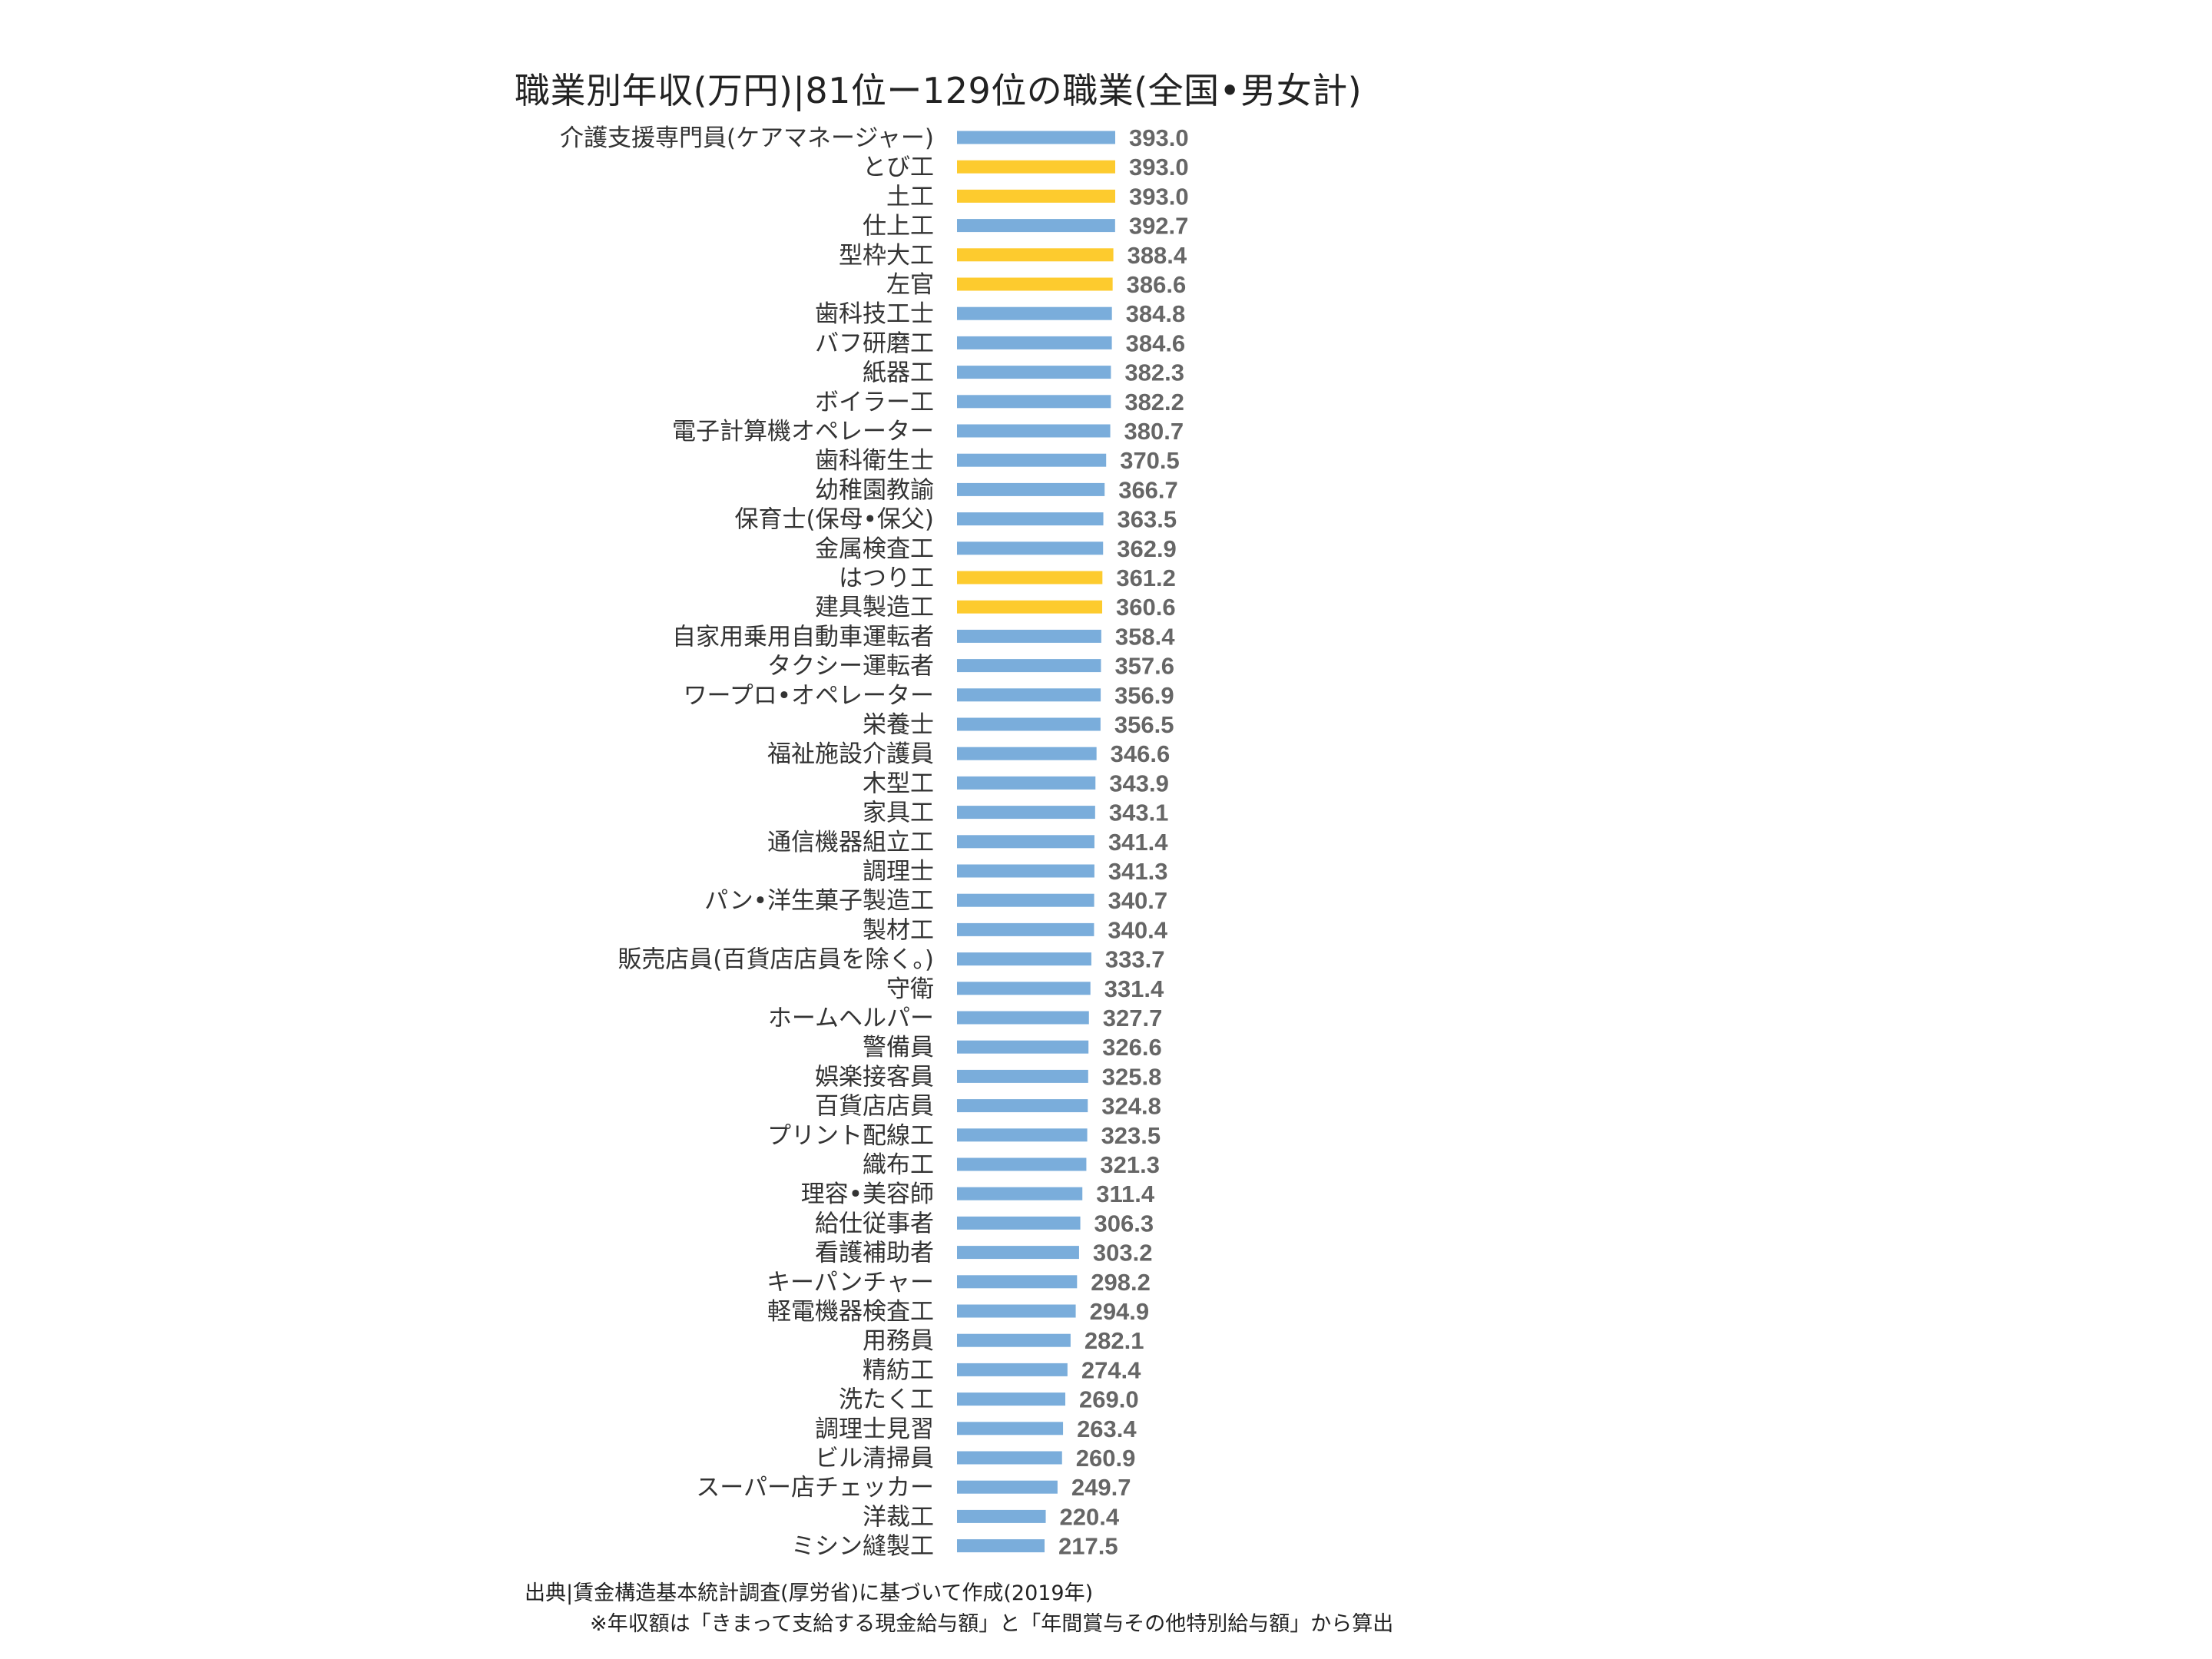 This screenshot has width=2212, height=1659. I want to click on value-label: 380.7, so click(1154, 432).